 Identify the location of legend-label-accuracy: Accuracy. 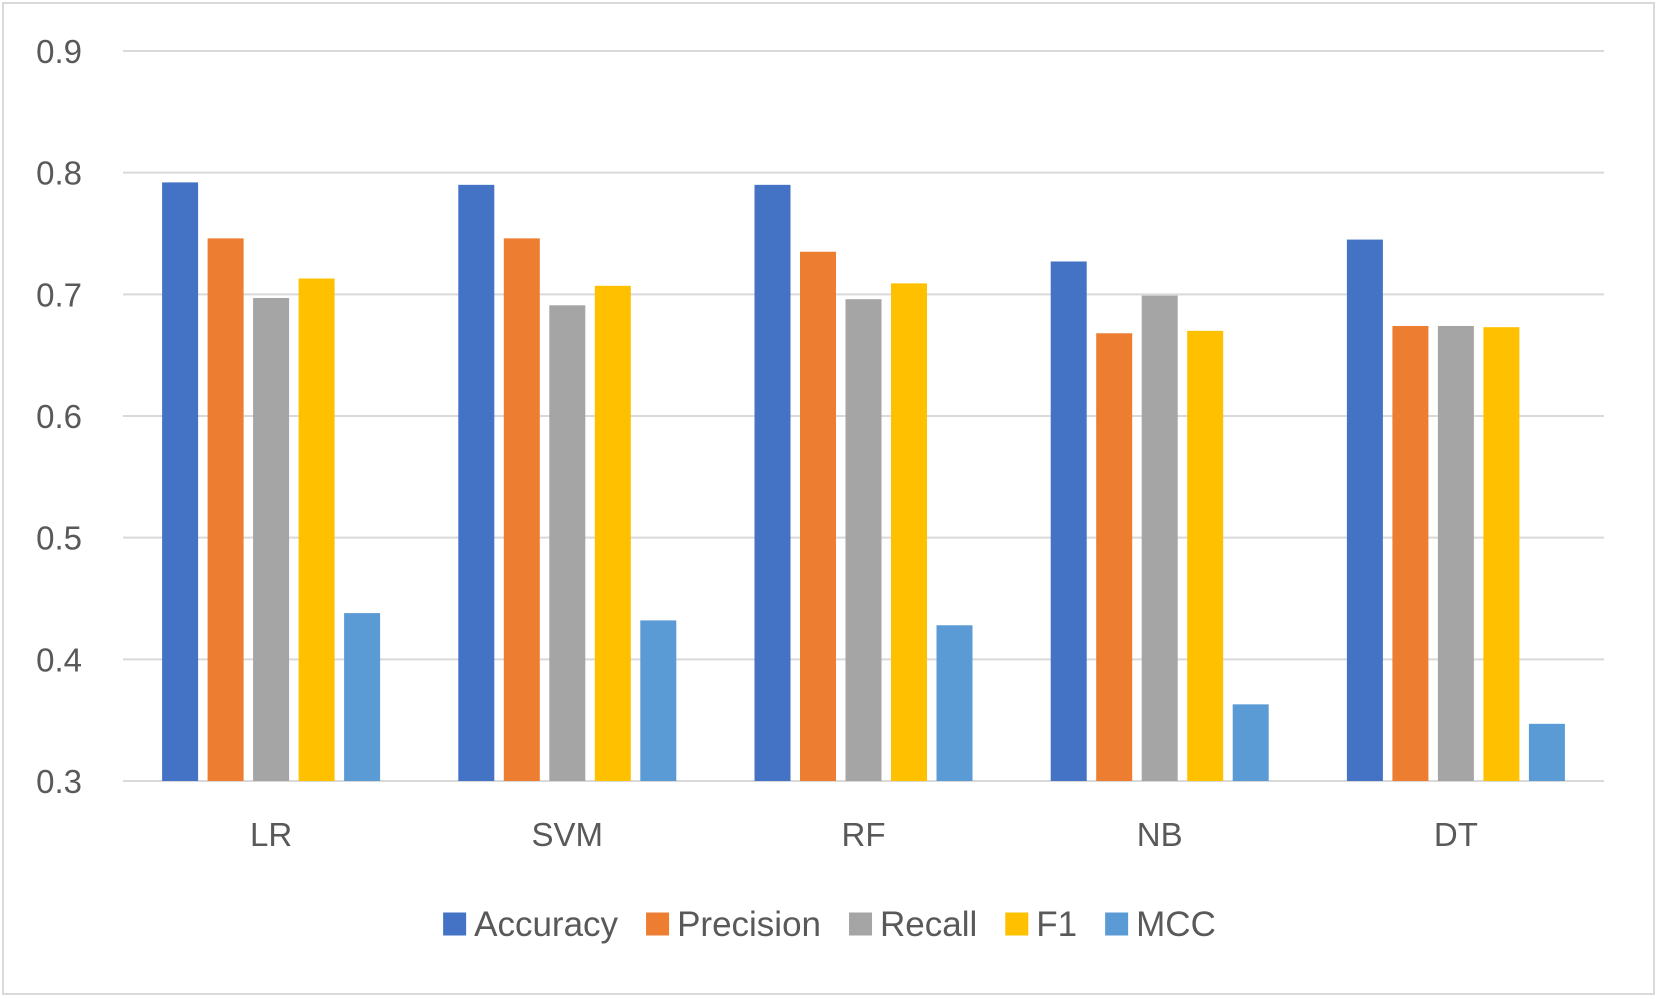
(546, 924).